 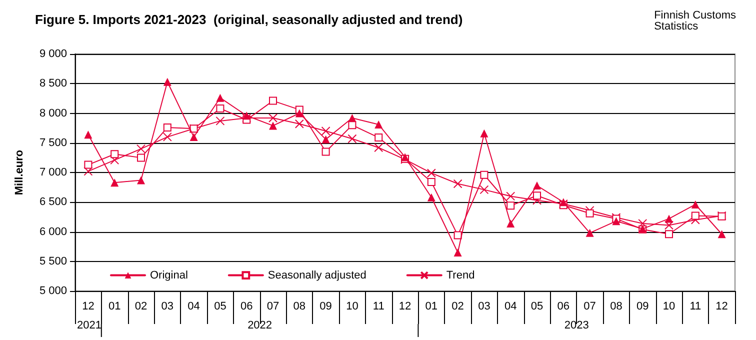 What do you see at coordinates (576, 326) in the screenshot?
I see `text: 2023` at bounding box center [576, 326].